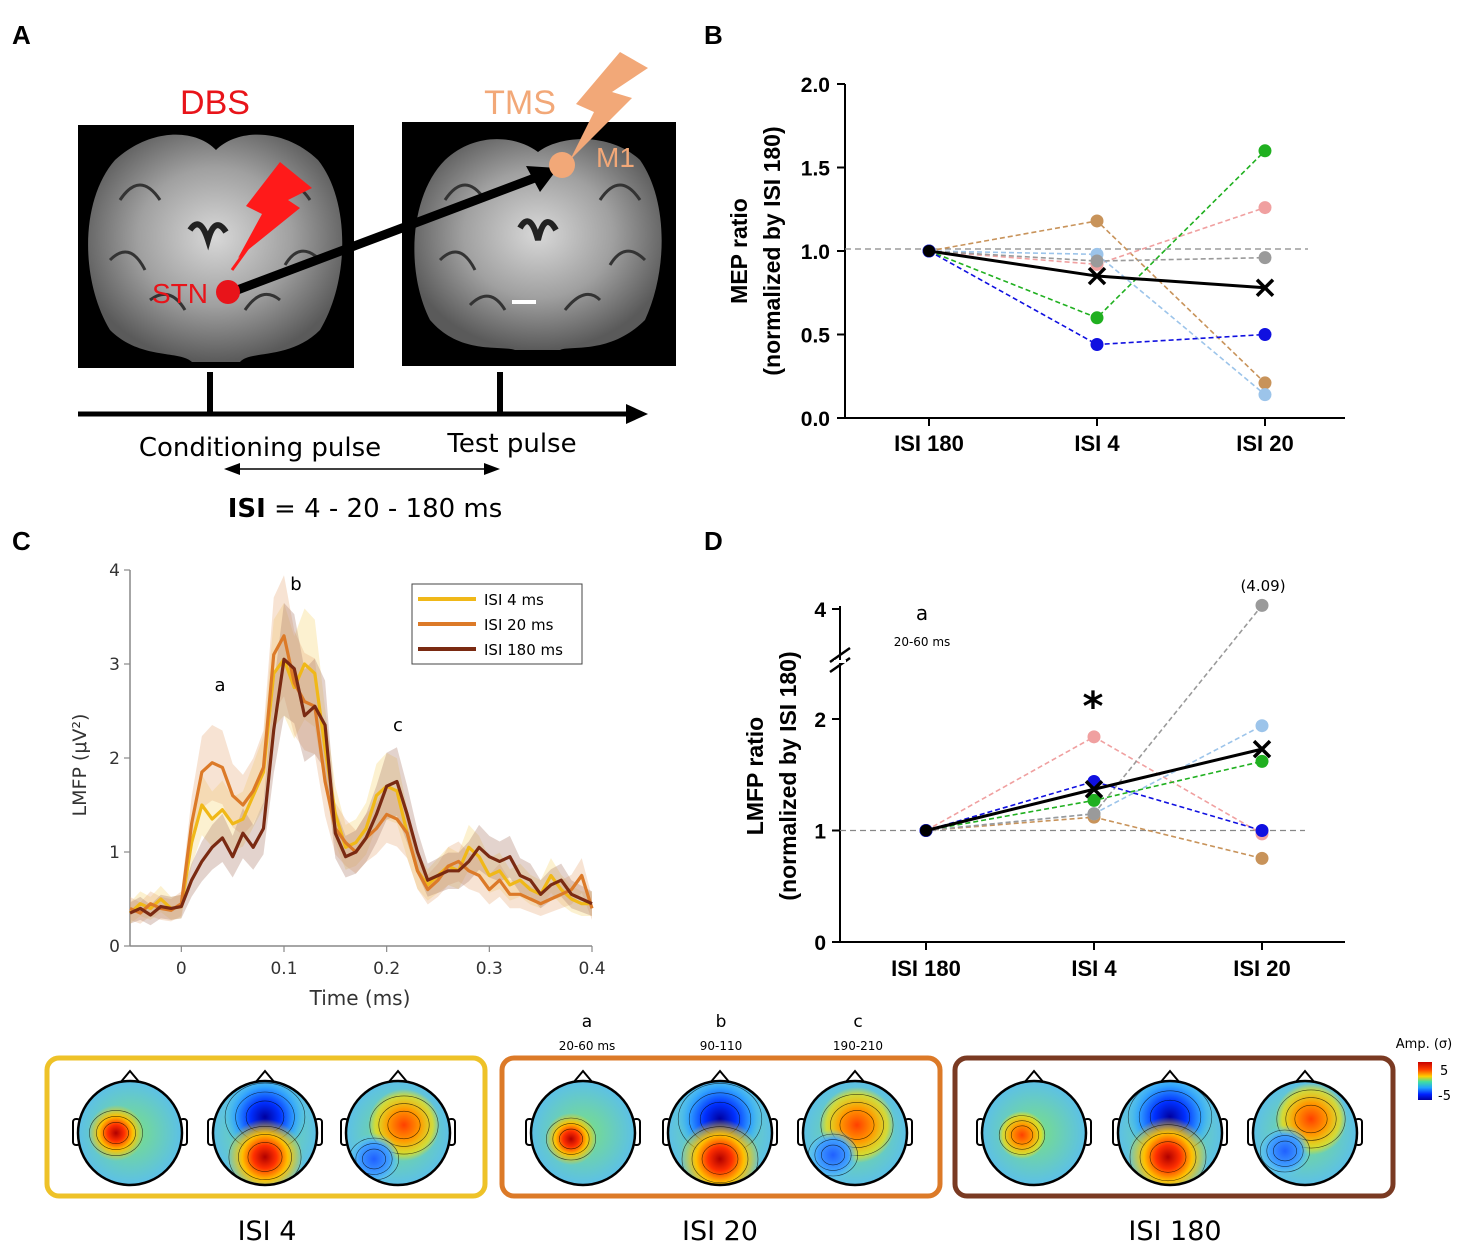  What do you see at coordinates (739, 251) in the screenshot?
I see `b-ylabel: MEP ratio` at bounding box center [739, 251].